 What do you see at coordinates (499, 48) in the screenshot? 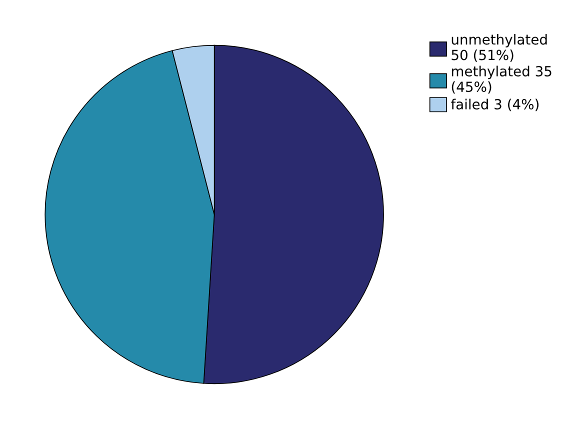
I see `legend-label: unmethylated 50 (51%)` at bounding box center [499, 48].